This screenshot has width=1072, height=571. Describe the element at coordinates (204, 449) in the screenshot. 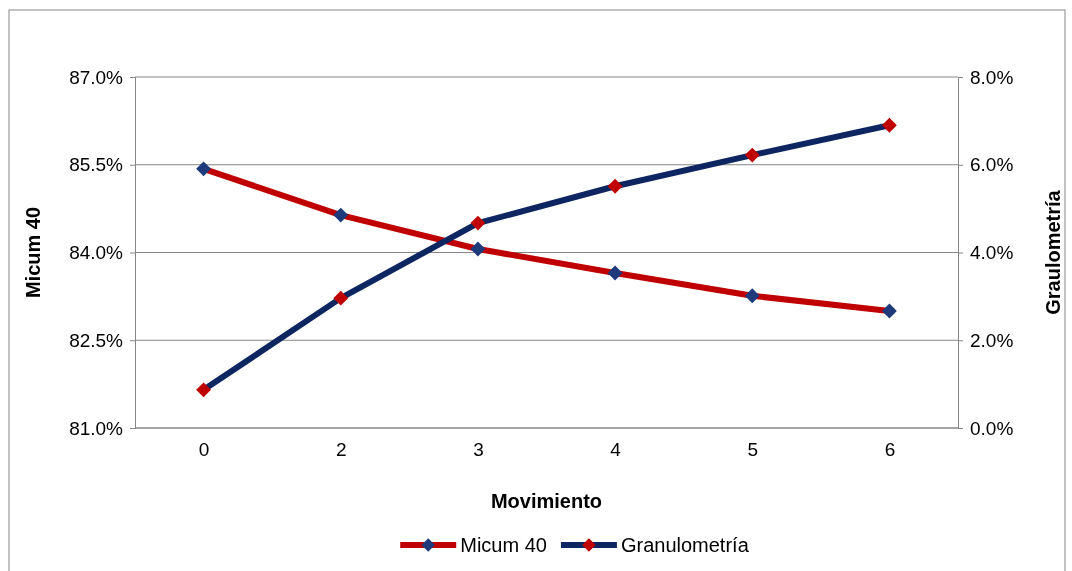

I see `x-tick-label: 0` at that location.